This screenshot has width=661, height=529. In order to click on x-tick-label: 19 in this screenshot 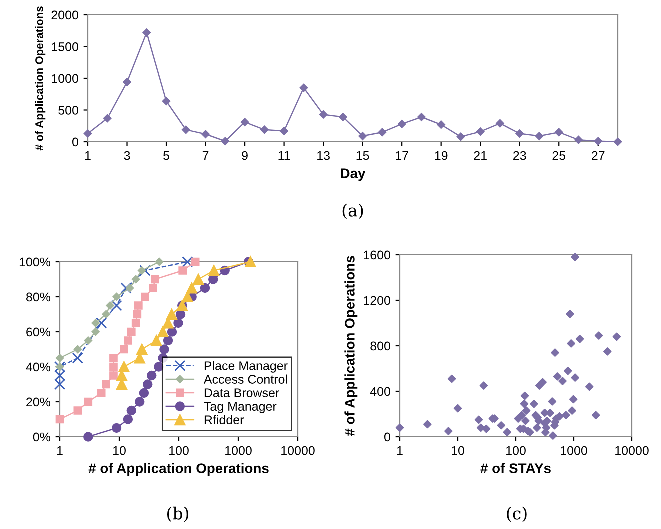, I will do `click(441, 155)`.